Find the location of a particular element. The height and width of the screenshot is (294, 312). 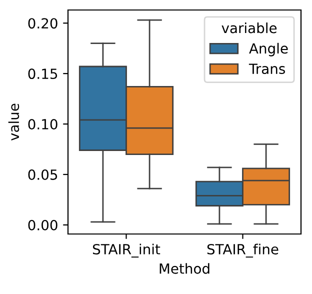

y-tick-label: 0.10 is located at coordinates (43, 124).